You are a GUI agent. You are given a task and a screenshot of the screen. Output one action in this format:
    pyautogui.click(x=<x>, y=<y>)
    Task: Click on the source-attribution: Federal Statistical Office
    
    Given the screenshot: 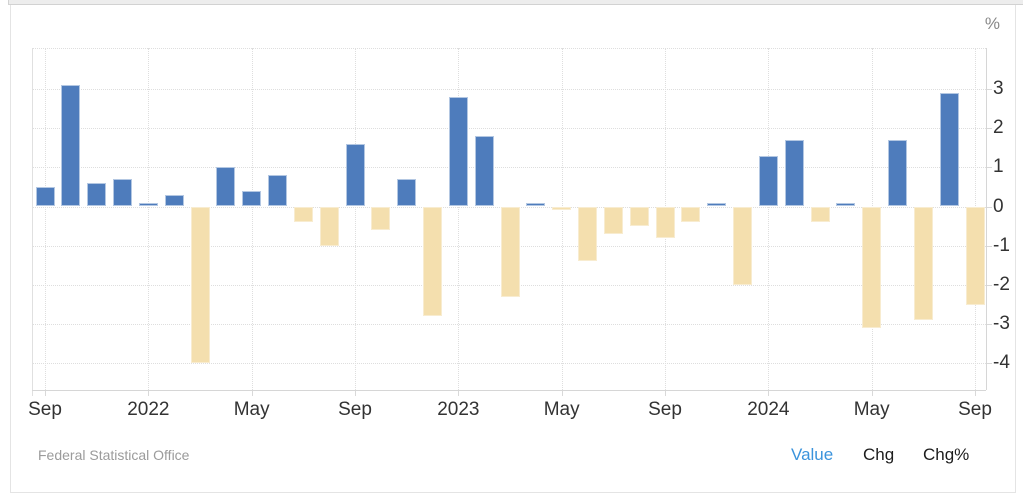 What is the action you would take?
    pyautogui.click(x=114, y=455)
    